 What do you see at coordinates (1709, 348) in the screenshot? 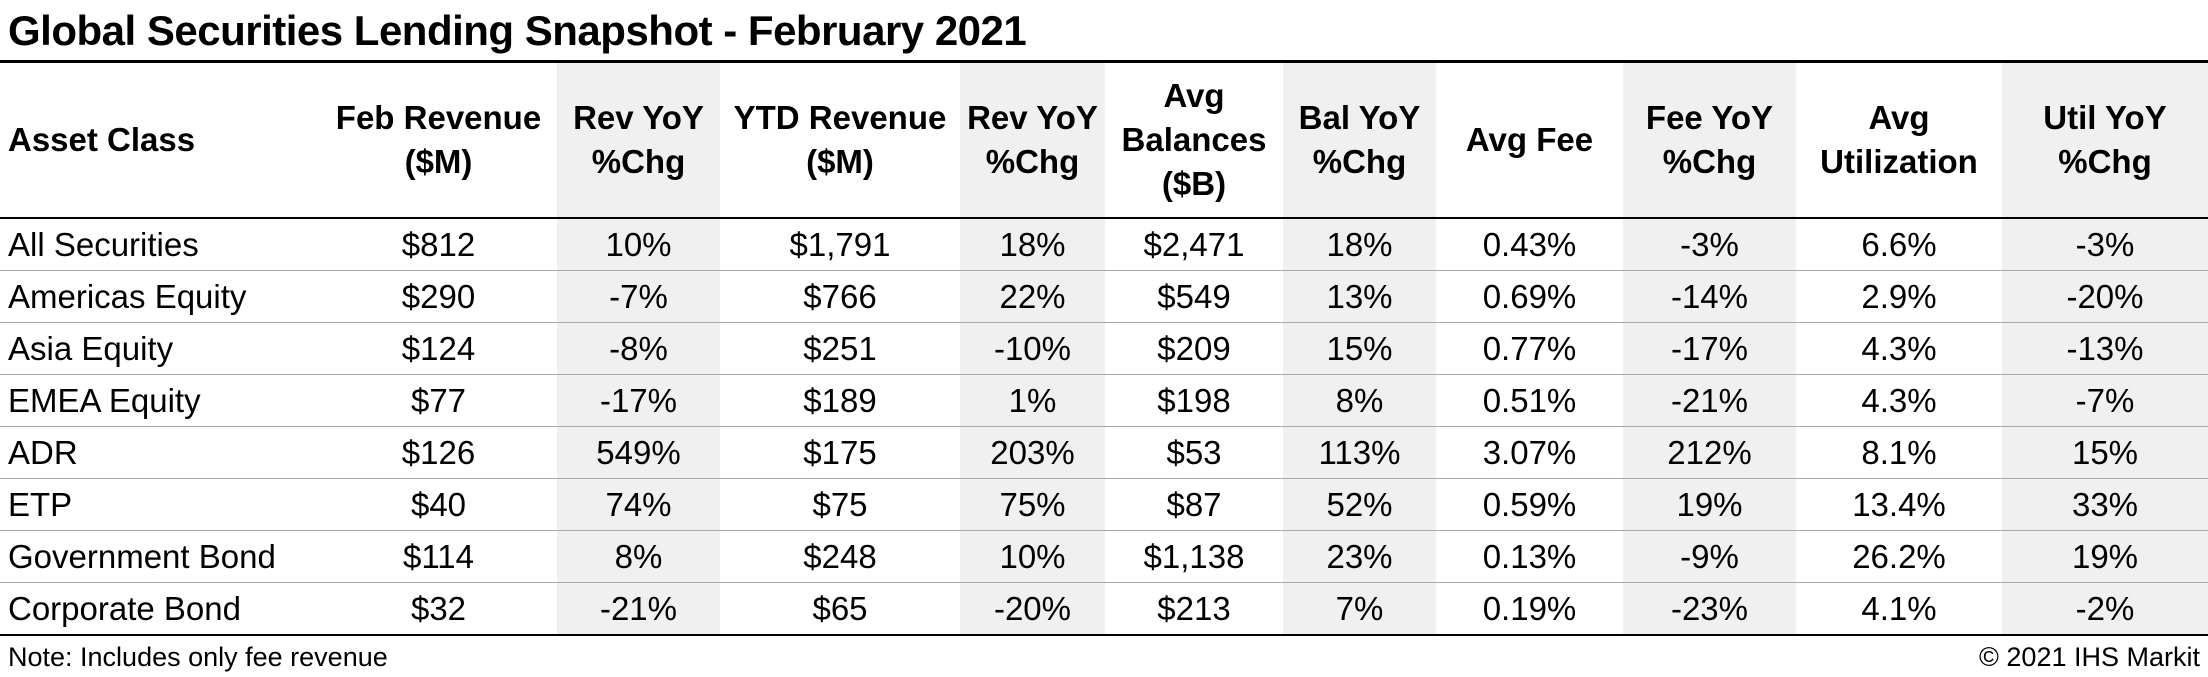
I see `fee-yoy-cell: -17%` at bounding box center [1709, 348].